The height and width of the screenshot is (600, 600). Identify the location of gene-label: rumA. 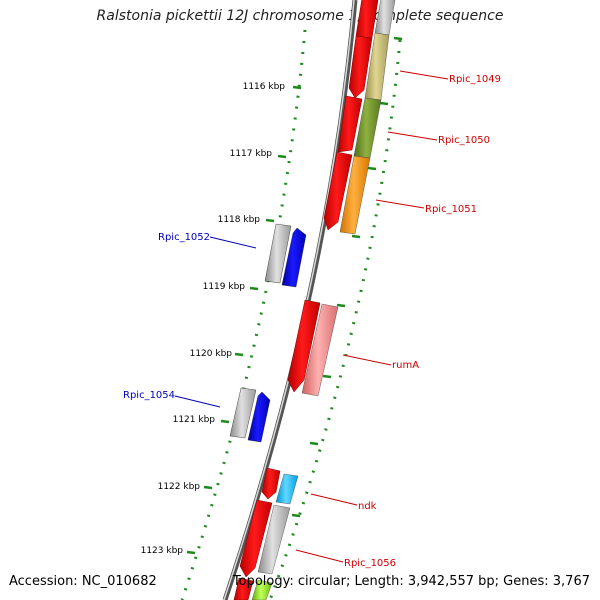
(405, 365).